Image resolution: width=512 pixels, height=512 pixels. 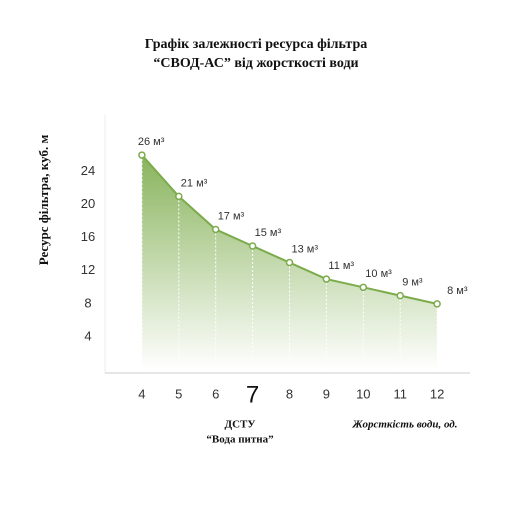 What do you see at coordinates (255, 63) in the screenshot?
I see `chart-title: “СВОД-АС” від жорсткості води` at bounding box center [255, 63].